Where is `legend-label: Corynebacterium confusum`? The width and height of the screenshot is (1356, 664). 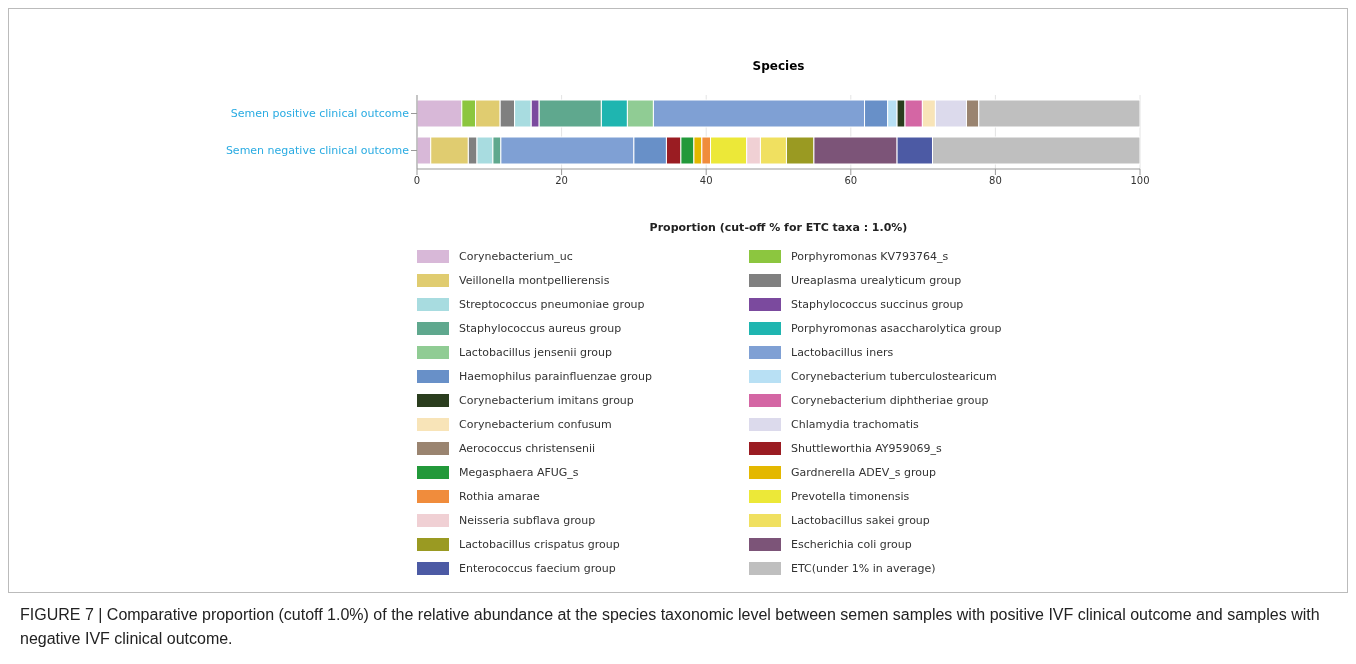
legend-label: Corynebacterium confusum is located at coordinates (535, 424).